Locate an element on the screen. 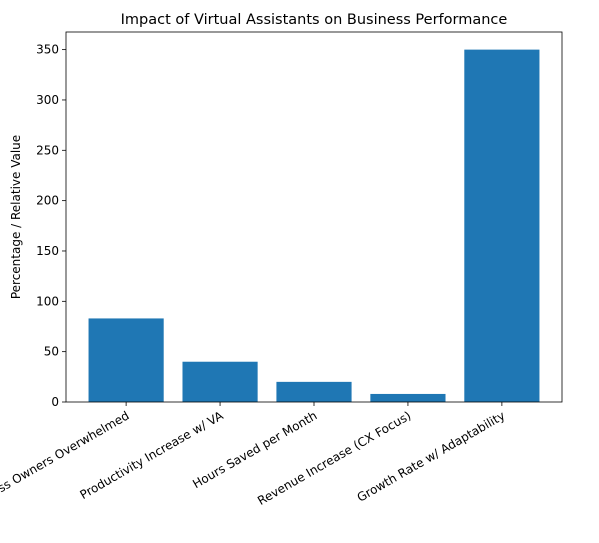 The image size is (599, 543). x-tick-label: Growth Rate w/ Adaptability is located at coordinates (431, 456).